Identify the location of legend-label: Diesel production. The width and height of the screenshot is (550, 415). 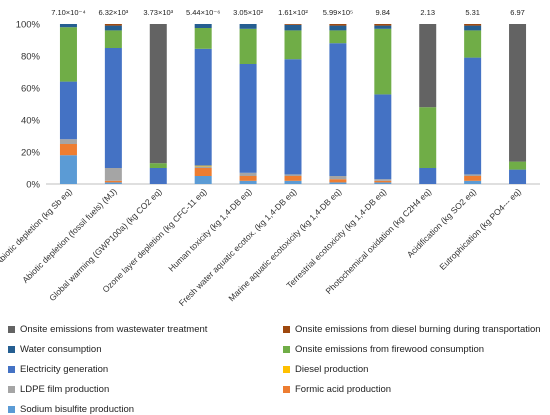
(332, 369).